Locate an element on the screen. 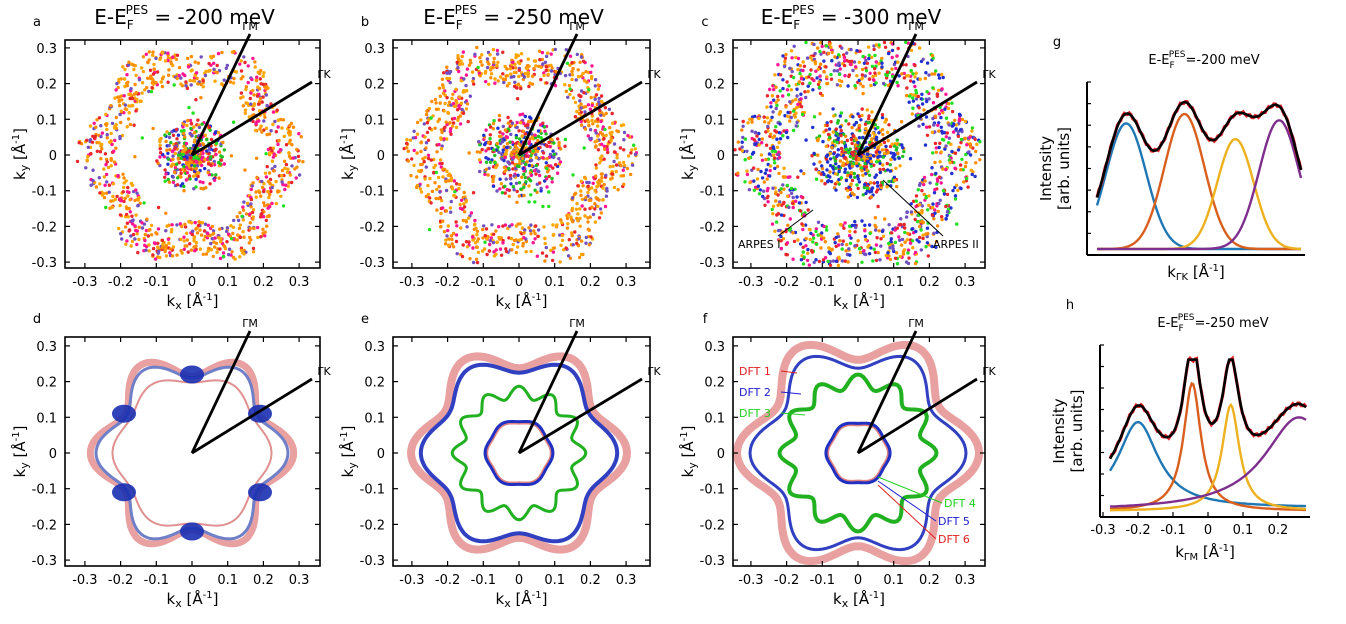  dft-pointer is located at coordinates (907, 512).